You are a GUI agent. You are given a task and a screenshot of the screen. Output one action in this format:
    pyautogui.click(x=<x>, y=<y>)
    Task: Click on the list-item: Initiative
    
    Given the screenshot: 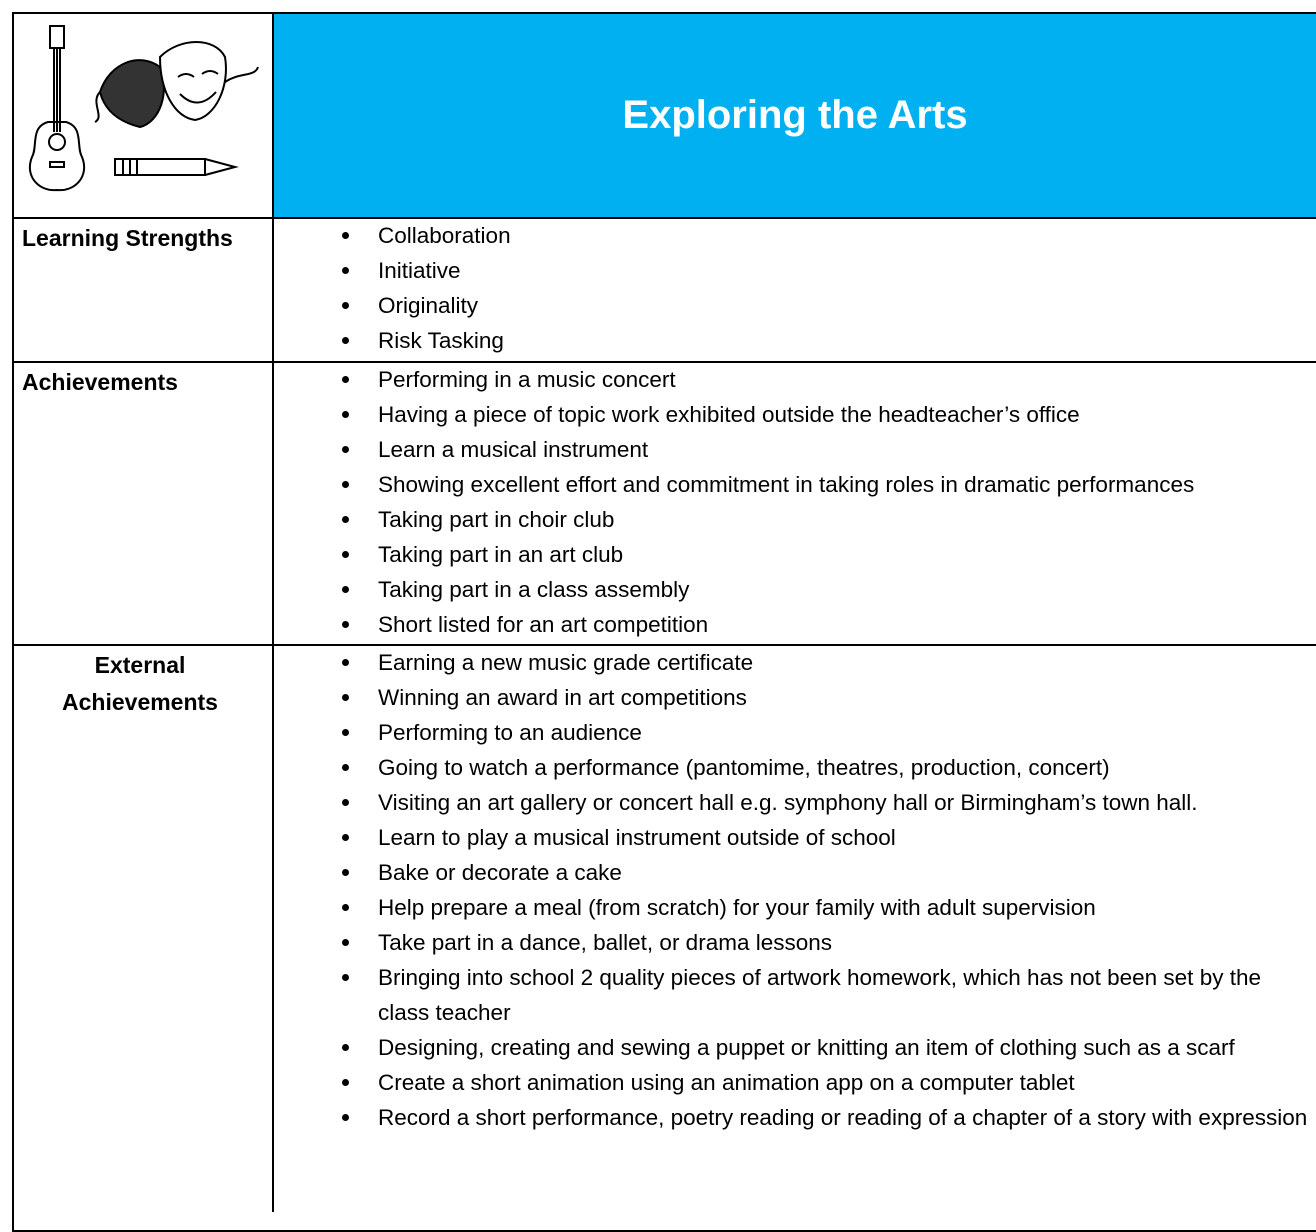 What is the action you would take?
    pyautogui.click(x=829, y=270)
    